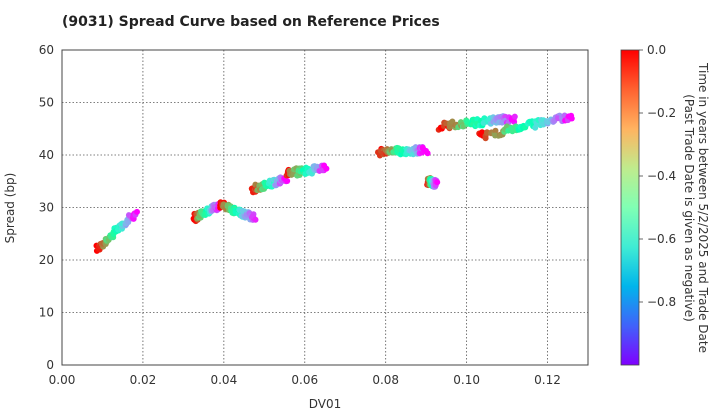 Image resolution: width=720 pixels, height=420 pixels. I want to click on y-tick-label: 0, so click(50, 365).